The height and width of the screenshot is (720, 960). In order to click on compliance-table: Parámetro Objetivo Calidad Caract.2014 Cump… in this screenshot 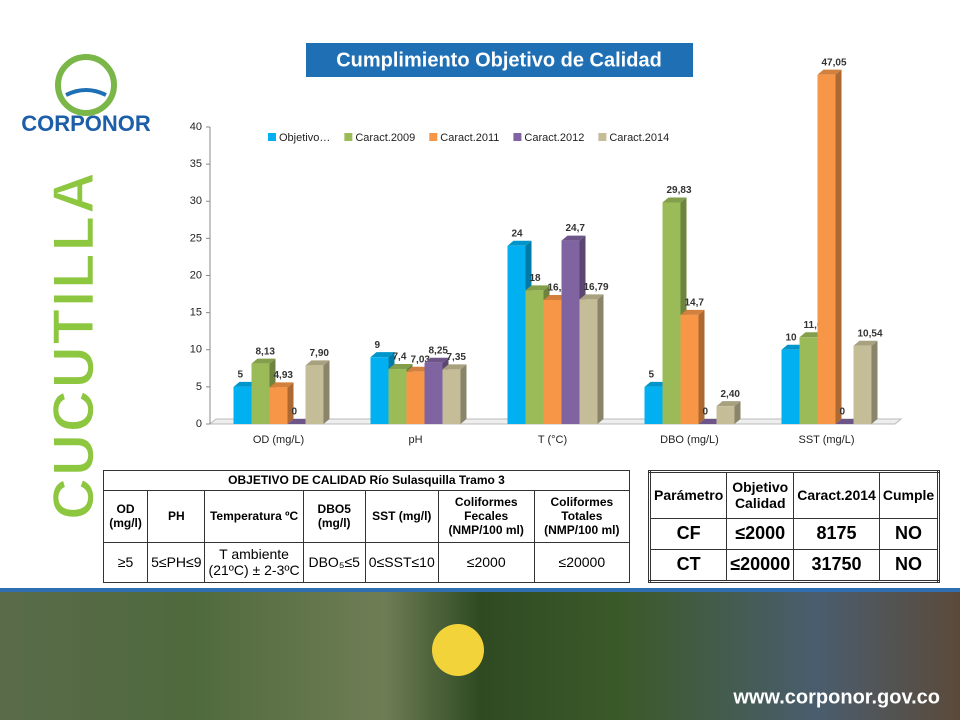, I will do `click(794, 526)`.